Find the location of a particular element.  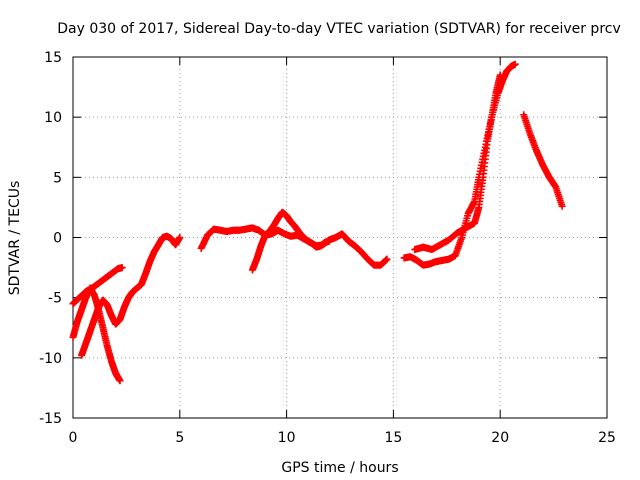

y-tick-label: -5 is located at coordinates (55, 299).